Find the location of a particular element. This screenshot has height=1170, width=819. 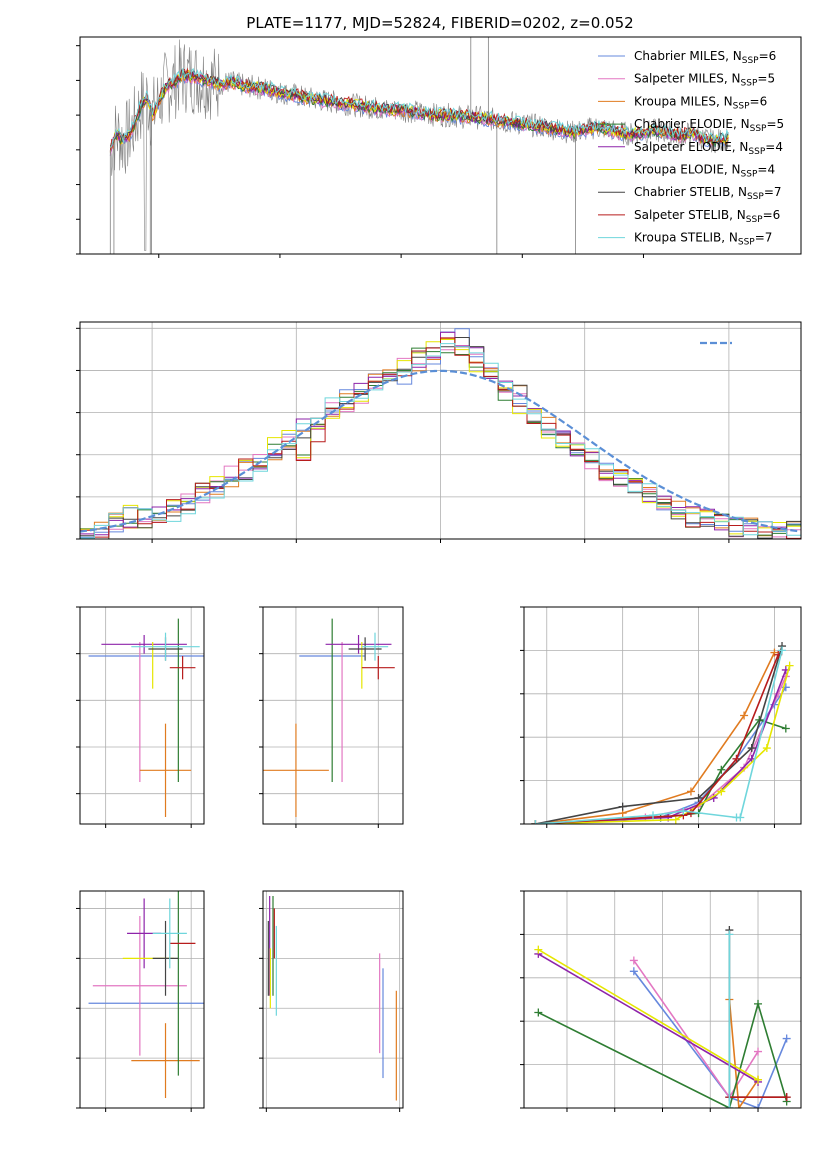

panel-age-vs-mass is located at coordinates (331, 717).